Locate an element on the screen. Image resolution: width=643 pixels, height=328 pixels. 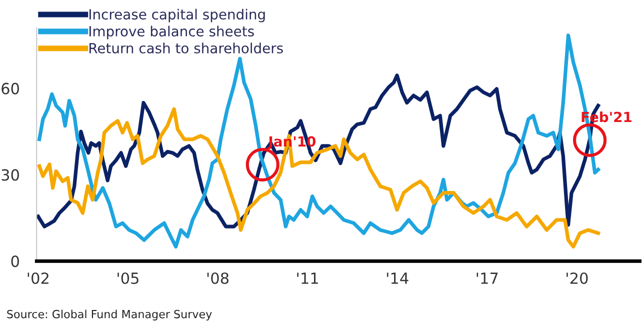
x-tick-label: '20 is located at coordinates (577, 278).